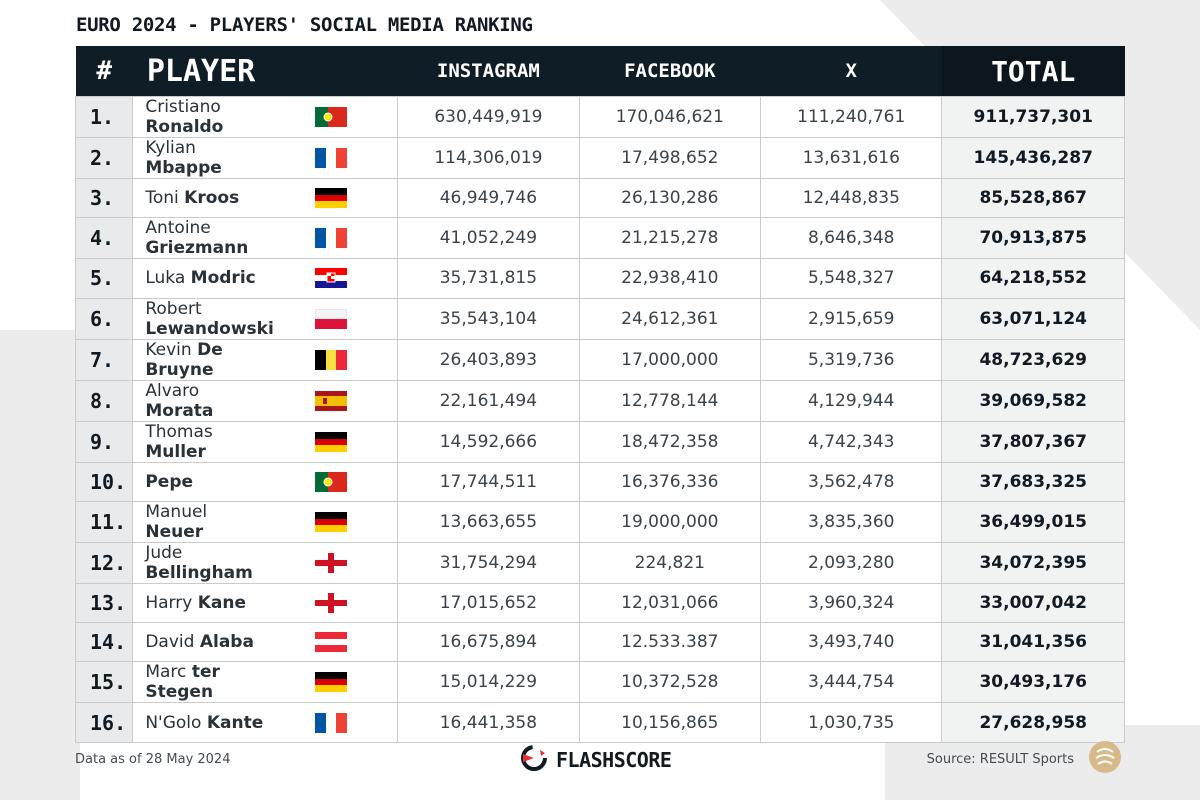 The image size is (1200, 800). I want to click on result-sports-logo-icon, so click(1105, 759).